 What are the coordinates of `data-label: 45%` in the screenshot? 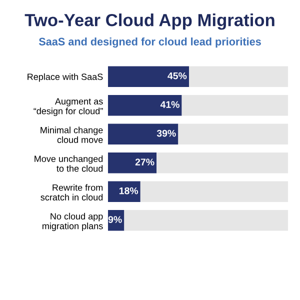 It's located at (177, 76).